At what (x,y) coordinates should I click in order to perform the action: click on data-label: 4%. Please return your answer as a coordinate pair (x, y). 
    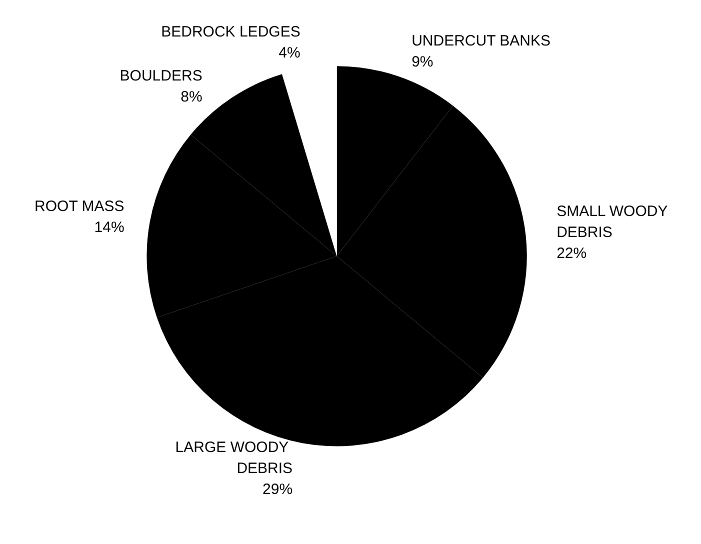
    Looking at the image, I should click on (289, 53).